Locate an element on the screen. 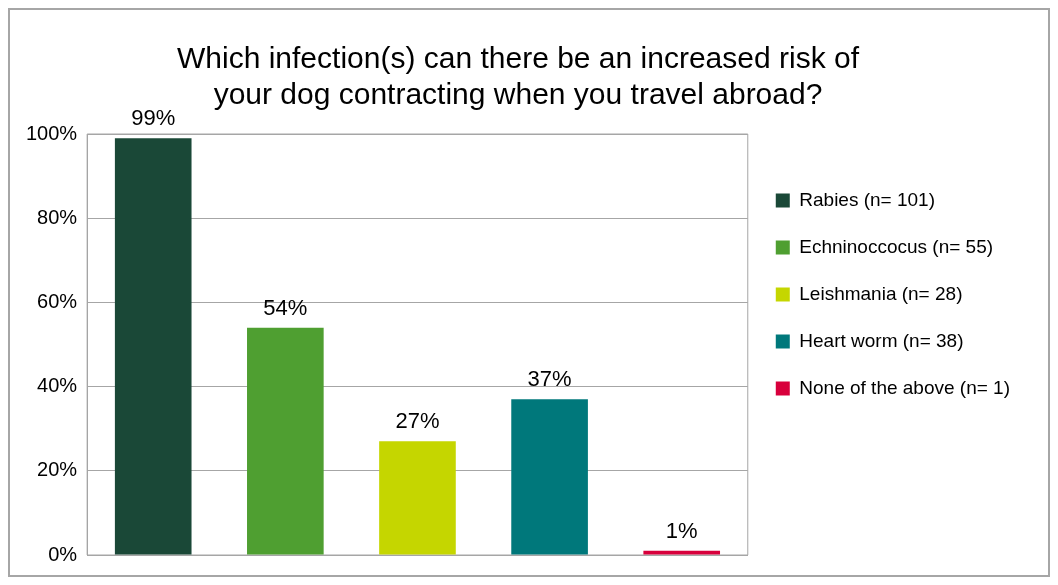 The image size is (1058, 585). y-tick-label: 0% is located at coordinates (63, 553).